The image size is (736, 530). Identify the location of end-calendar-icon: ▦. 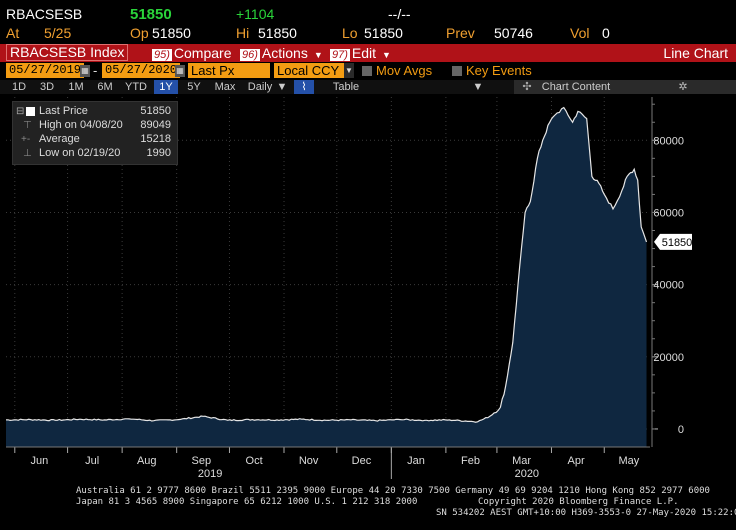
(180, 71).